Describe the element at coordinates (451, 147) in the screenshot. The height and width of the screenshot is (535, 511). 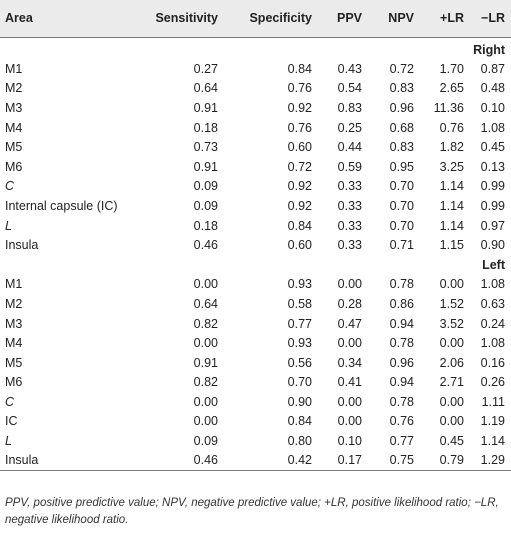
I see `positive-lr-cell: 1.82` at that location.